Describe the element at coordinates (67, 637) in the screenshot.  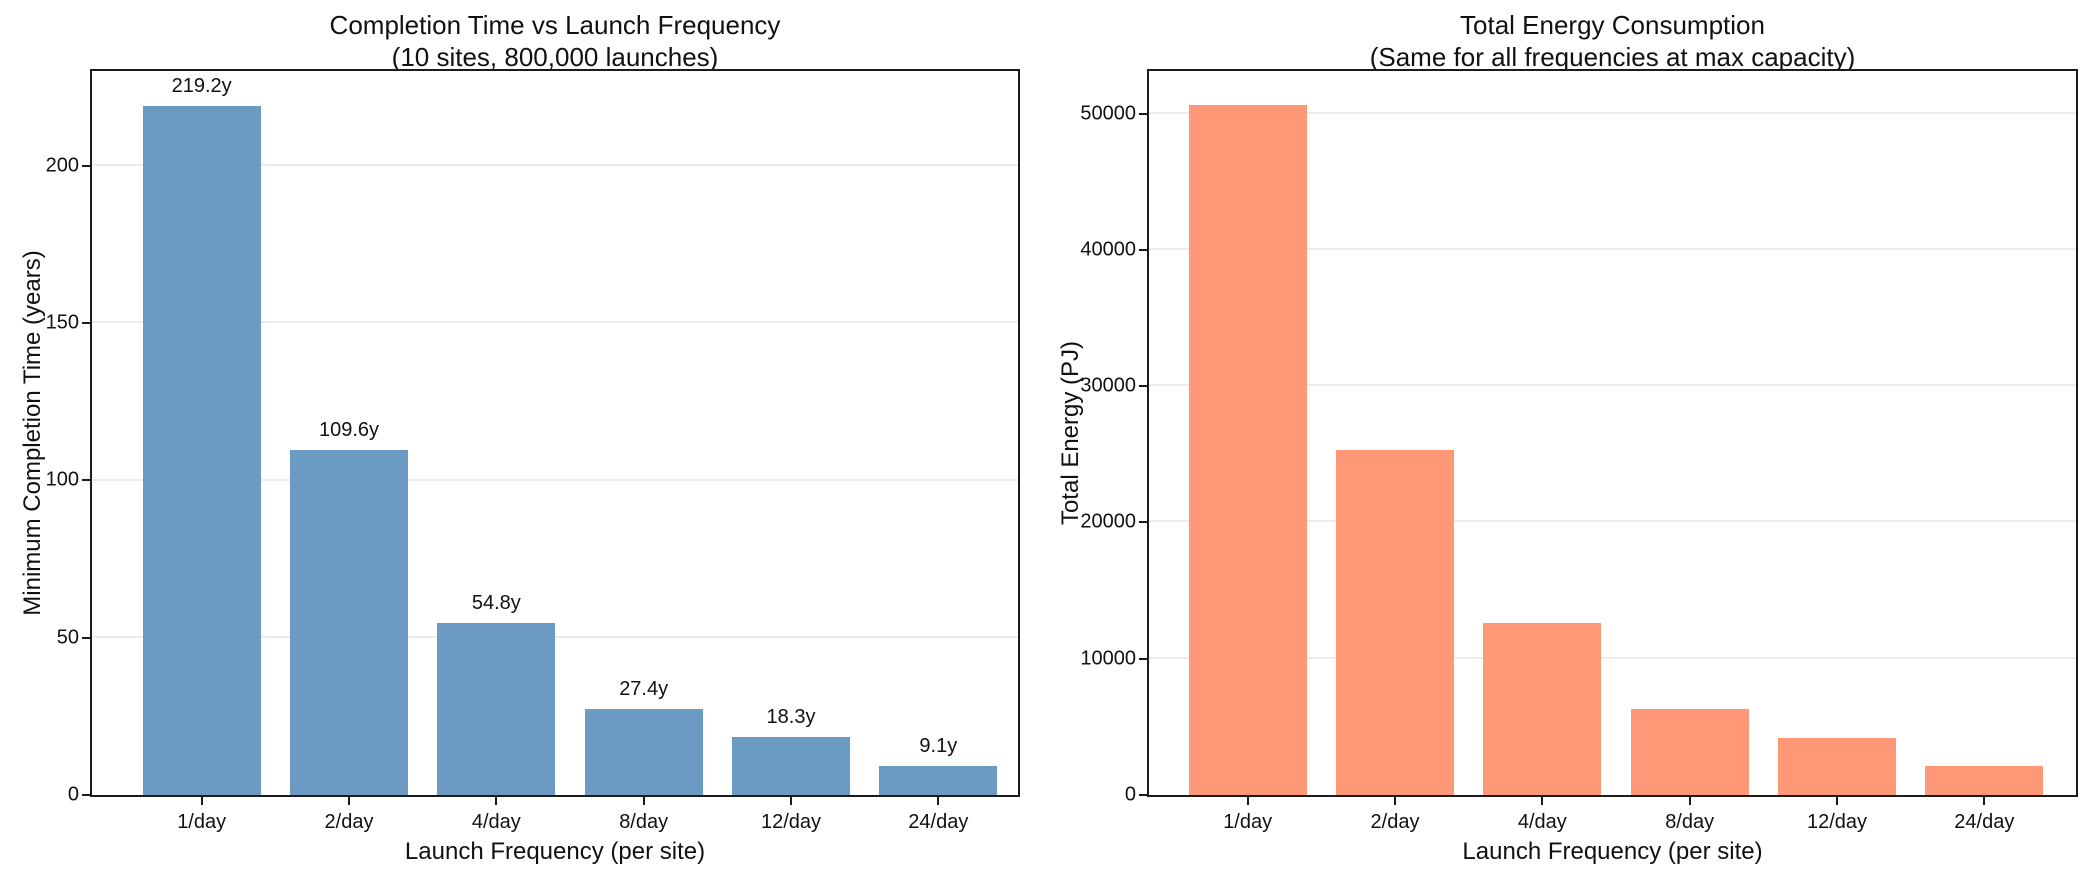
I see `y-axis-tick-label: 50` at that location.